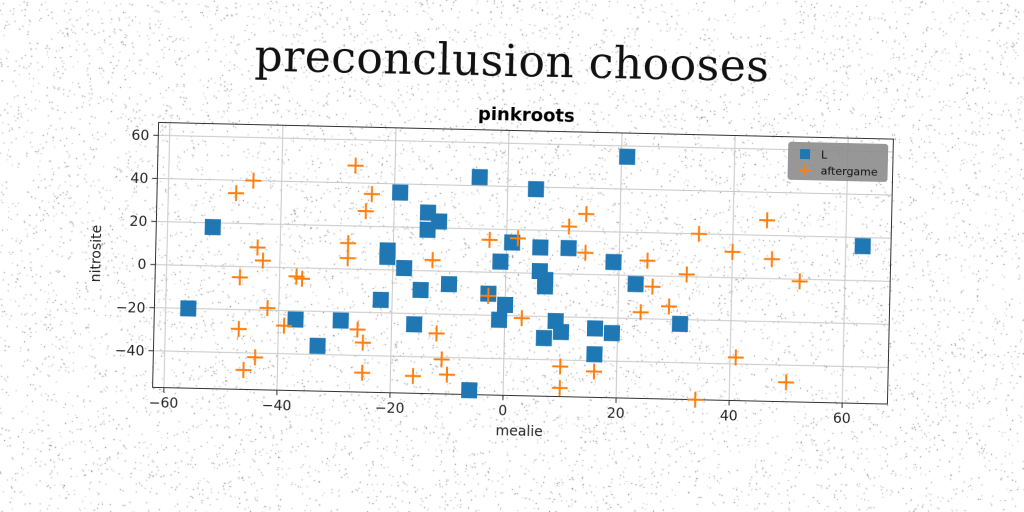  I want to click on x-tick-label: −60, so click(164, 403).